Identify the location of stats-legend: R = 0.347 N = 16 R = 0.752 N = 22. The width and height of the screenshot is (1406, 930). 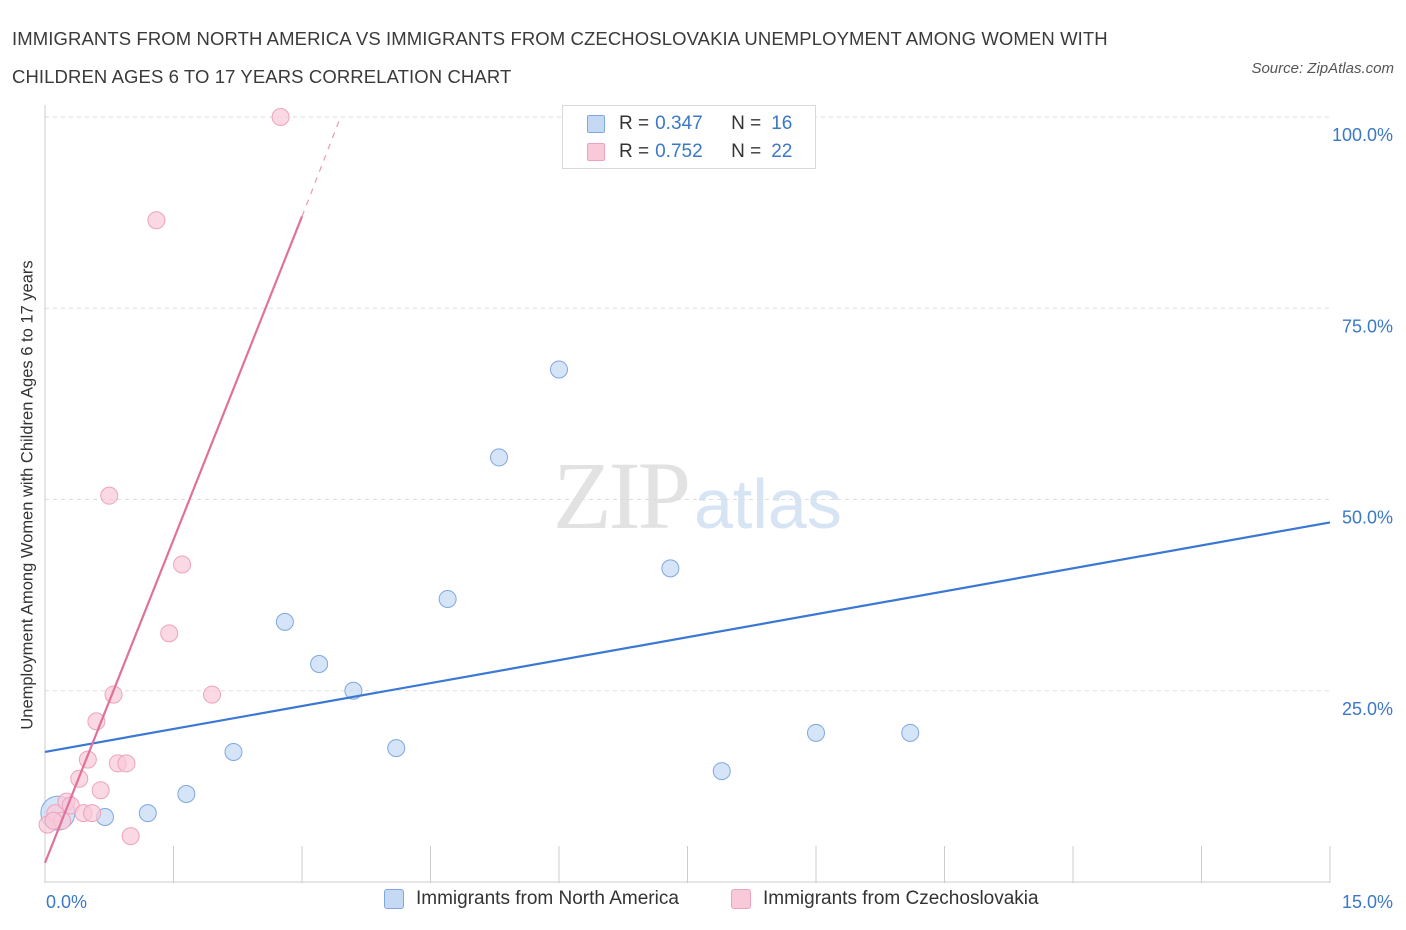
(689, 137).